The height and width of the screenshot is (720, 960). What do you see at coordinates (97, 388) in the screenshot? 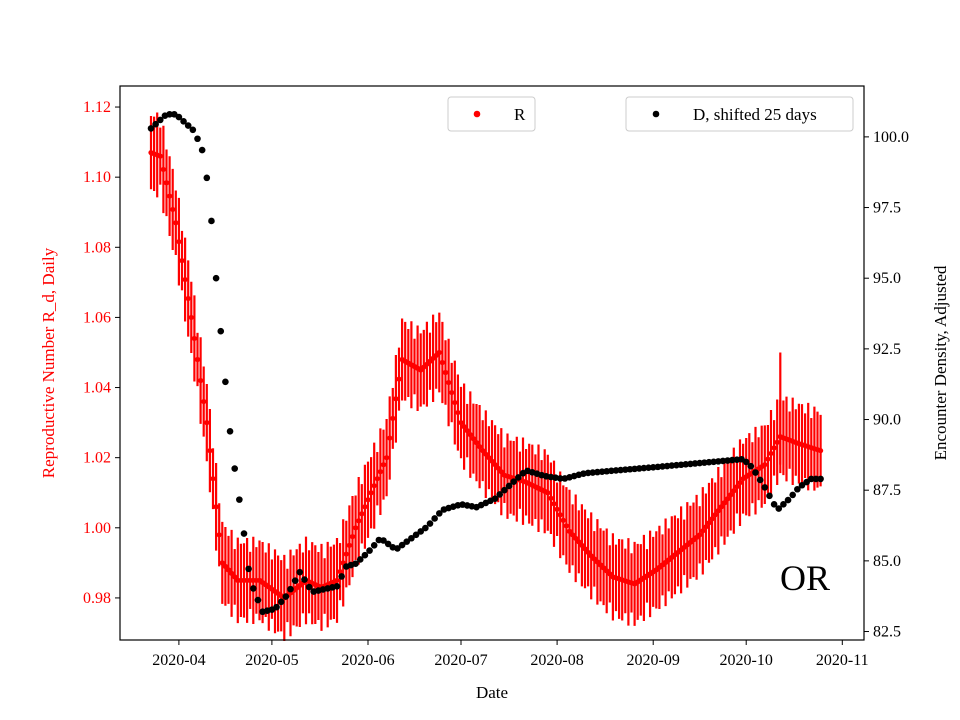
I see `left-y-tick-label: 1.04` at bounding box center [97, 388].